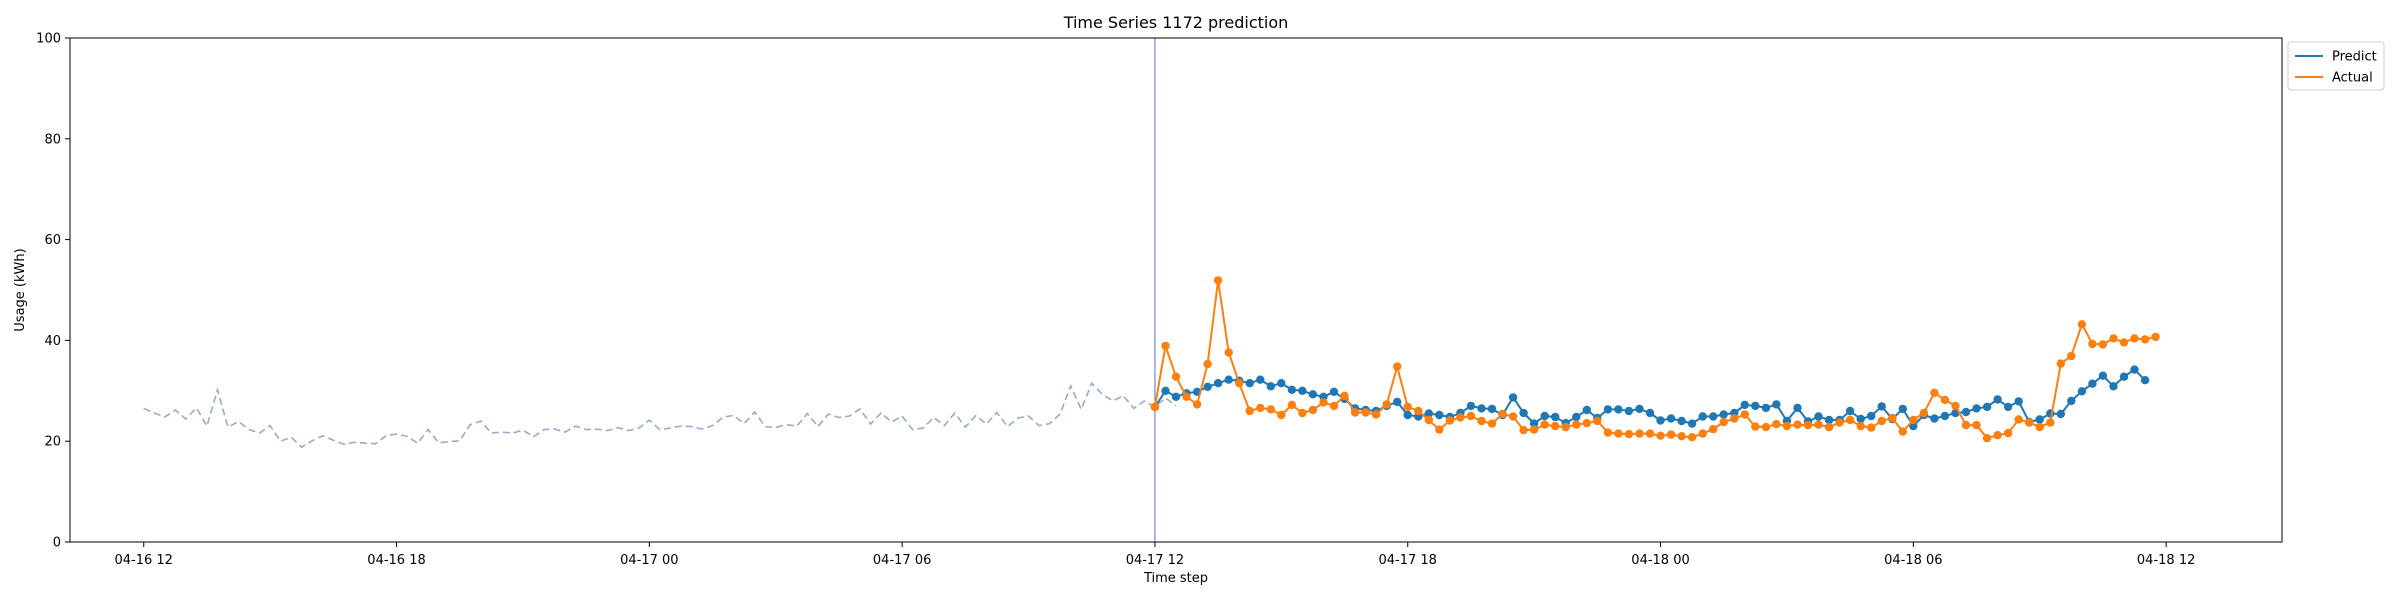 Image resolution: width=2400 pixels, height=600 pixels. I want to click on x-tick-label: 04-18 00, so click(1660, 560).